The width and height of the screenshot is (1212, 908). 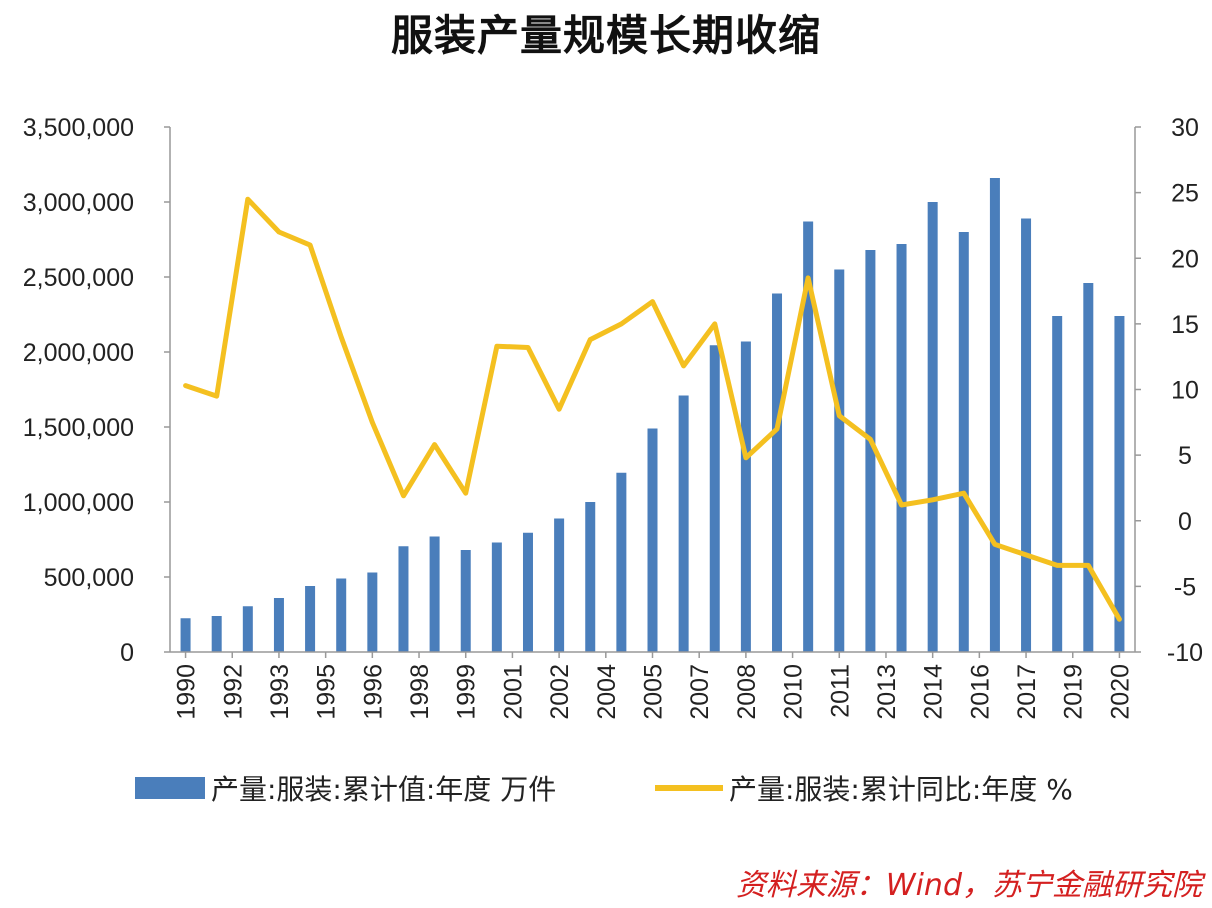 I want to click on y-left-tick-label: 2,500,000, so click(x=78, y=278).